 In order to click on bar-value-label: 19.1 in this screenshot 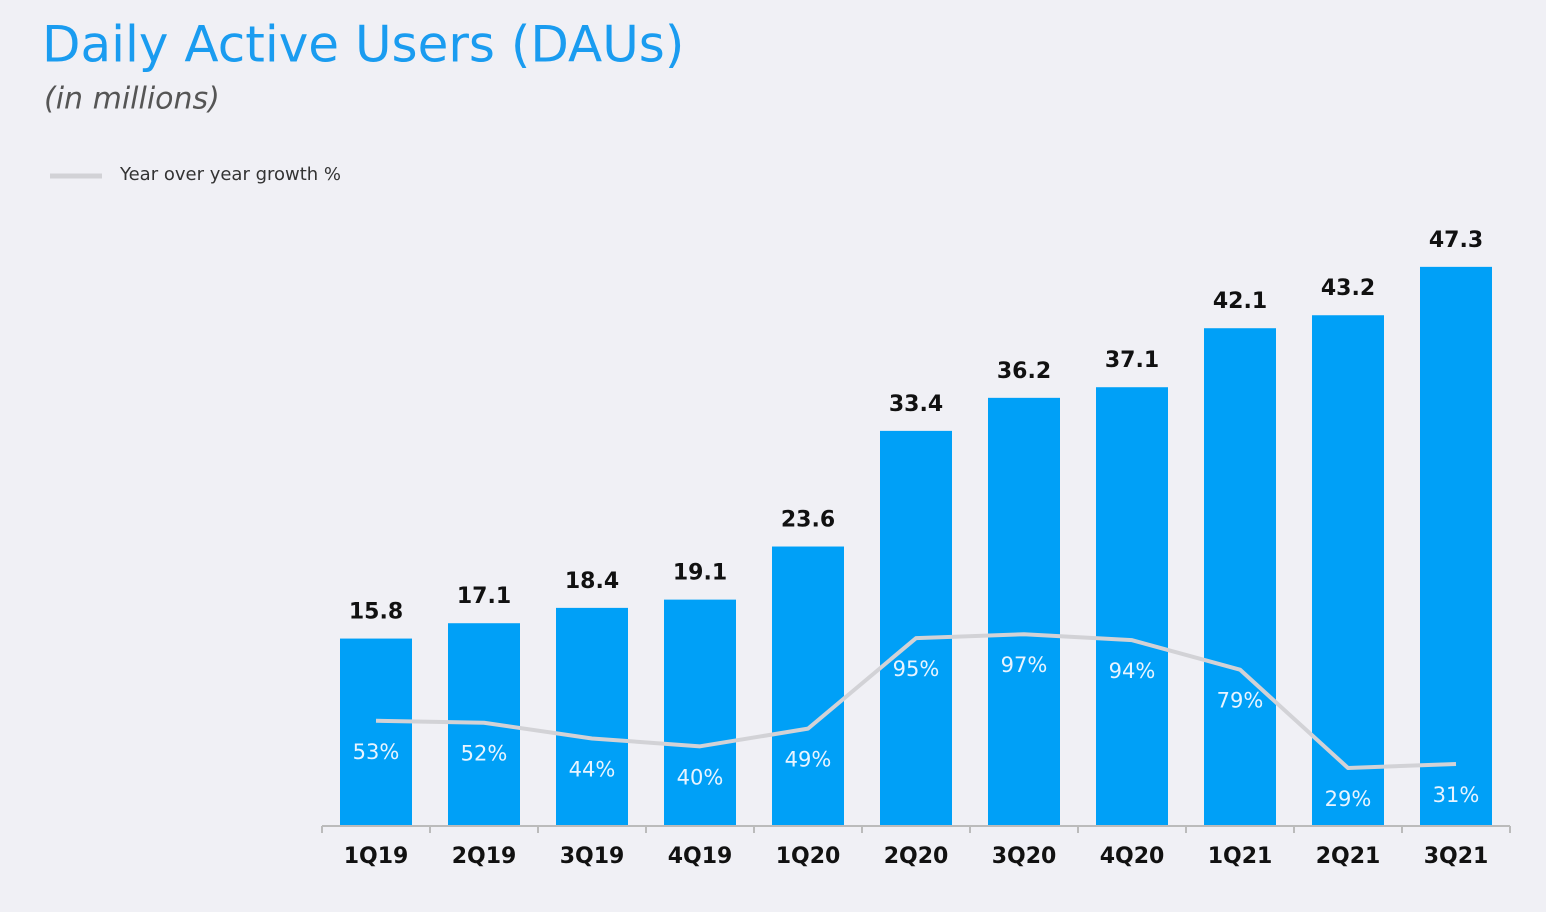, I will do `click(700, 573)`.